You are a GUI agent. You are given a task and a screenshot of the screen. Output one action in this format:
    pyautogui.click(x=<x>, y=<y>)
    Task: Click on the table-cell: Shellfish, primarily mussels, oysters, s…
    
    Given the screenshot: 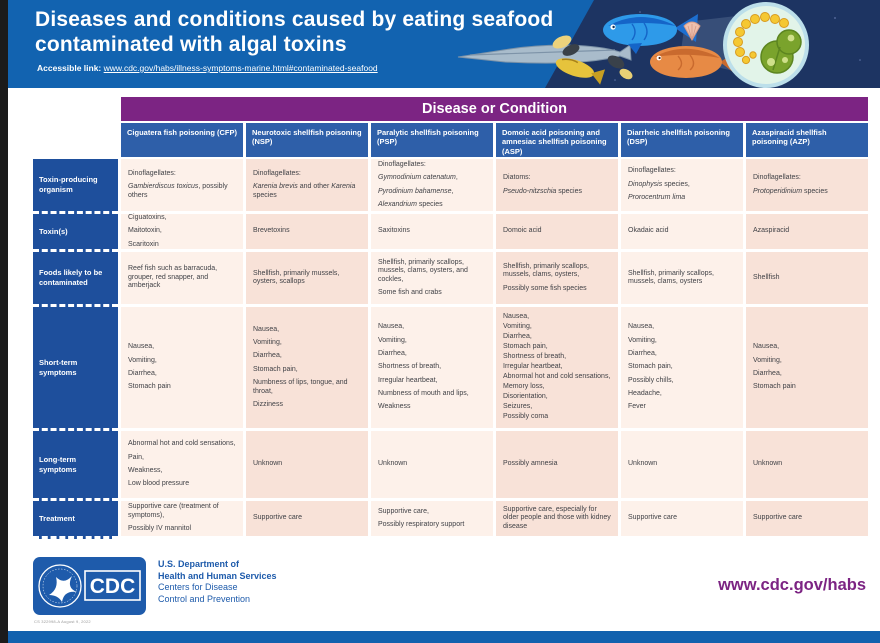 What is the action you would take?
    pyautogui.click(x=307, y=279)
    